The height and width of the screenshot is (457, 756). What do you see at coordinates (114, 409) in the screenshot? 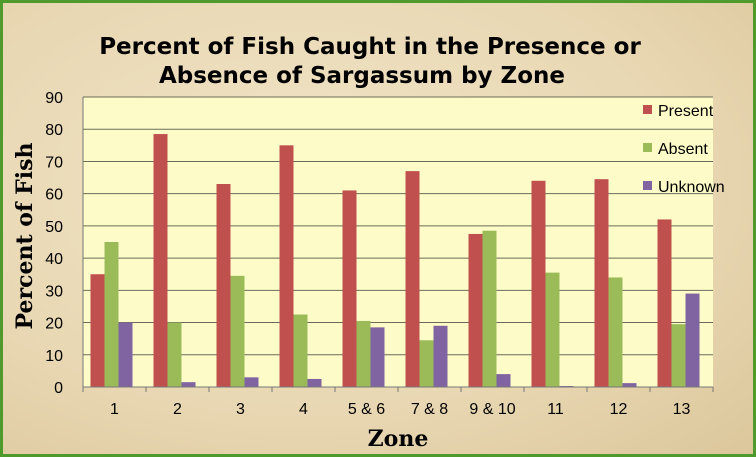
I see `x-tick-label: 1` at bounding box center [114, 409].